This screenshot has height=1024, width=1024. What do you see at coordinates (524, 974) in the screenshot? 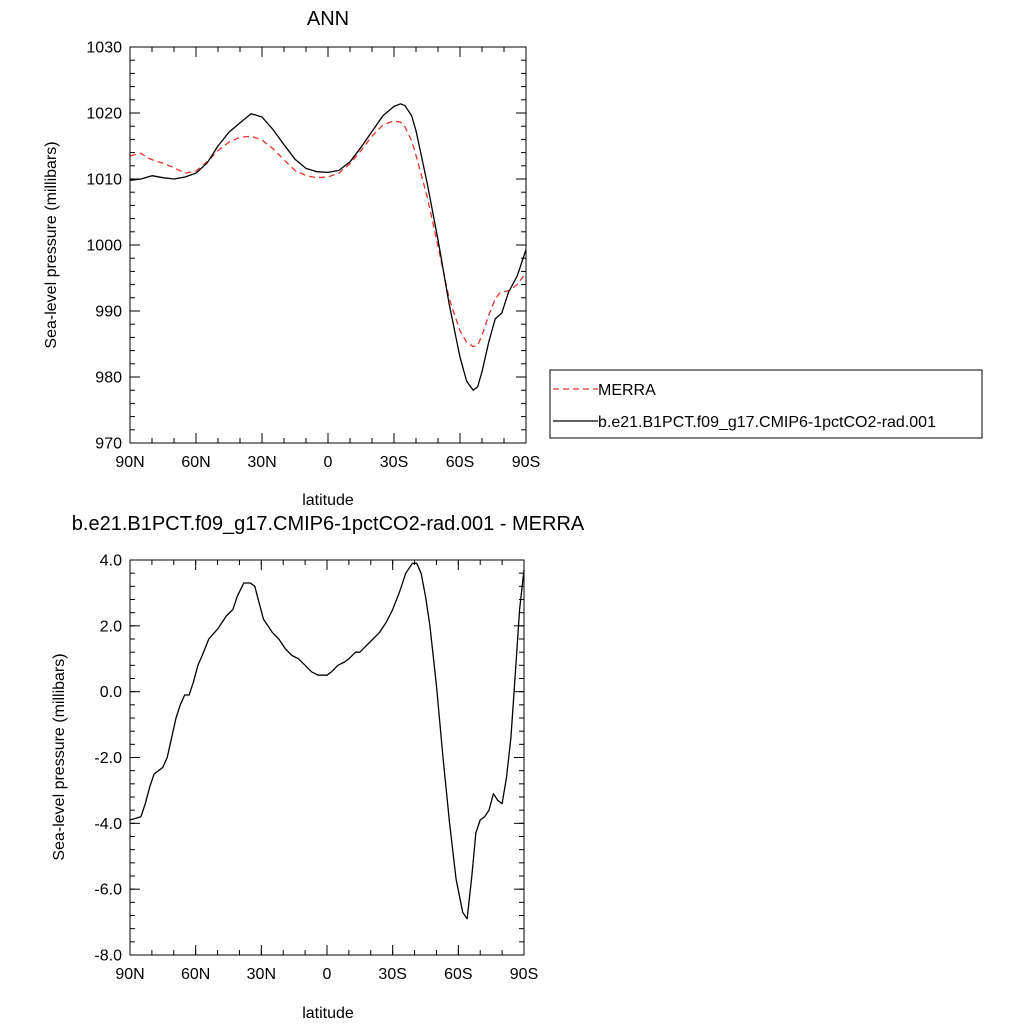
I see `bottom-chart-xtick-label: 90S` at bounding box center [524, 974].